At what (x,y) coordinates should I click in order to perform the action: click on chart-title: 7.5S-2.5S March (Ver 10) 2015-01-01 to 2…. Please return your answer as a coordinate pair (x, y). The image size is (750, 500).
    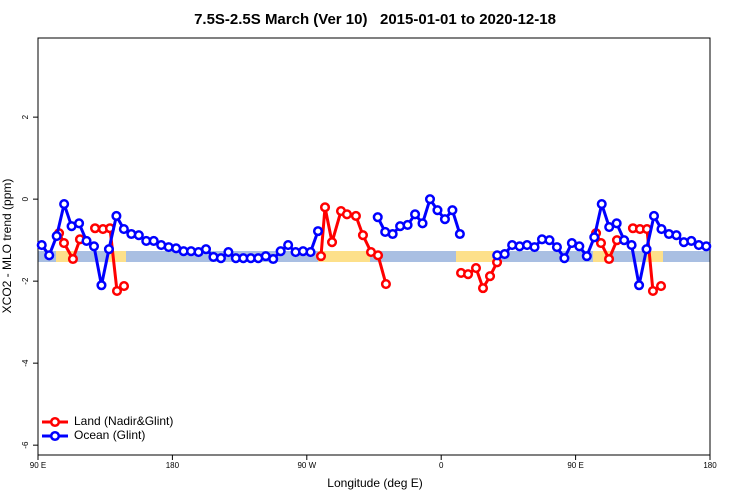
    Looking at the image, I should click on (375, 19).